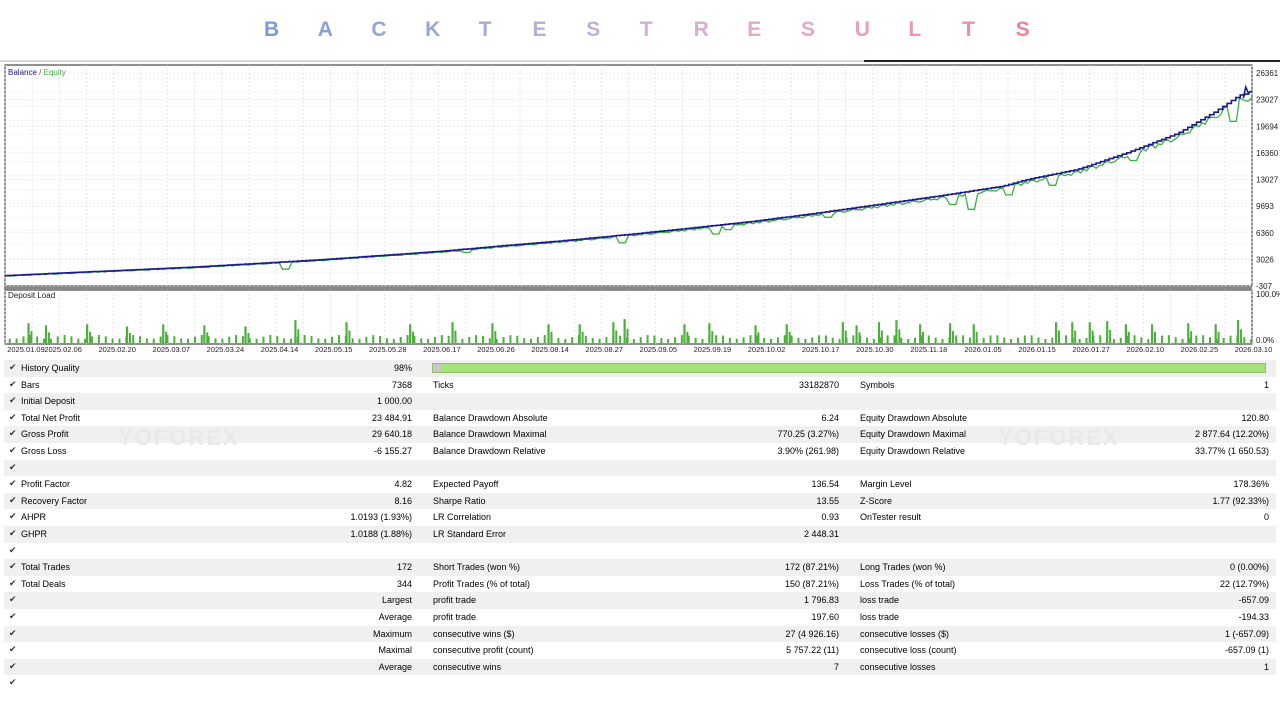  Describe the element at coordinates (117, 349) in the screenshot. I see `x-tick-label: 2025.02.20` at that location.